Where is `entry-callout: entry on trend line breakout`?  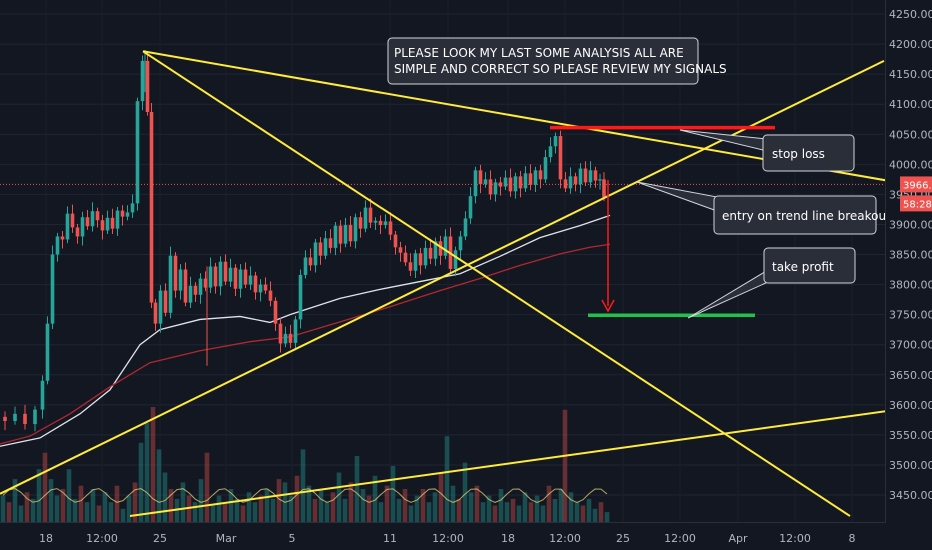
entry-callout: entry on trend line breakout is located at coordinates (763, 208).